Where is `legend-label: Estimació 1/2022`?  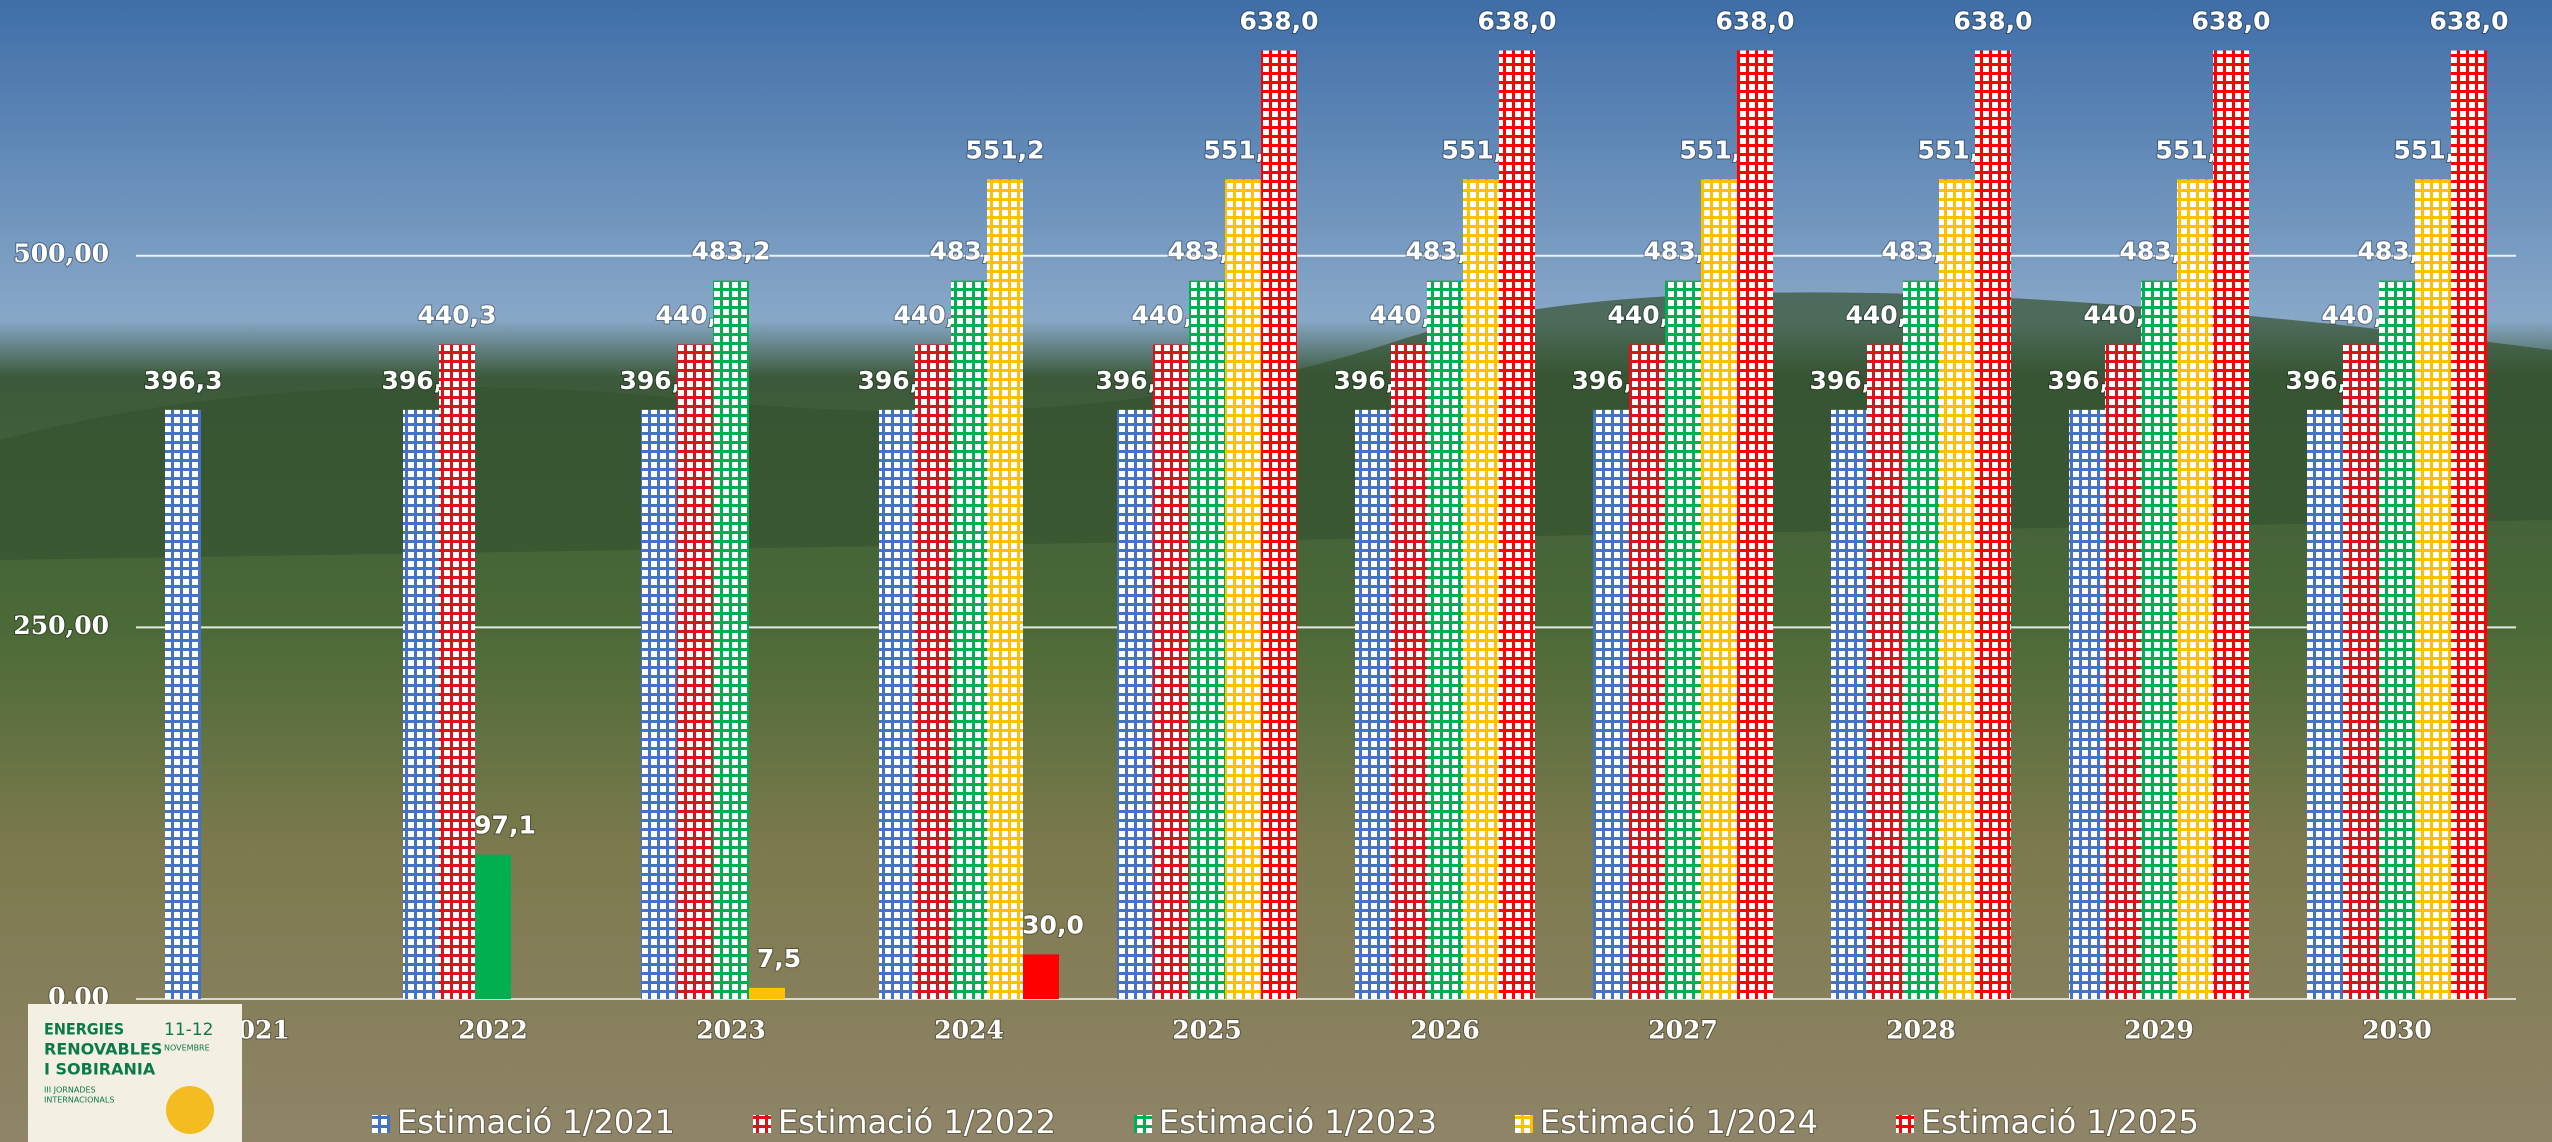 legend-label: Estimació 1/2022 is located at coordinates (917, 1122).